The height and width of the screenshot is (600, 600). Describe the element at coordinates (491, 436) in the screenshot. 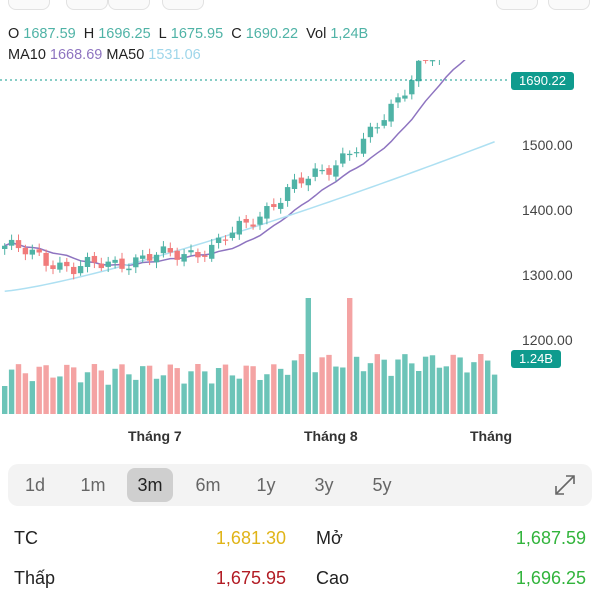

I see `x-axis-label: Tháng` at that location.